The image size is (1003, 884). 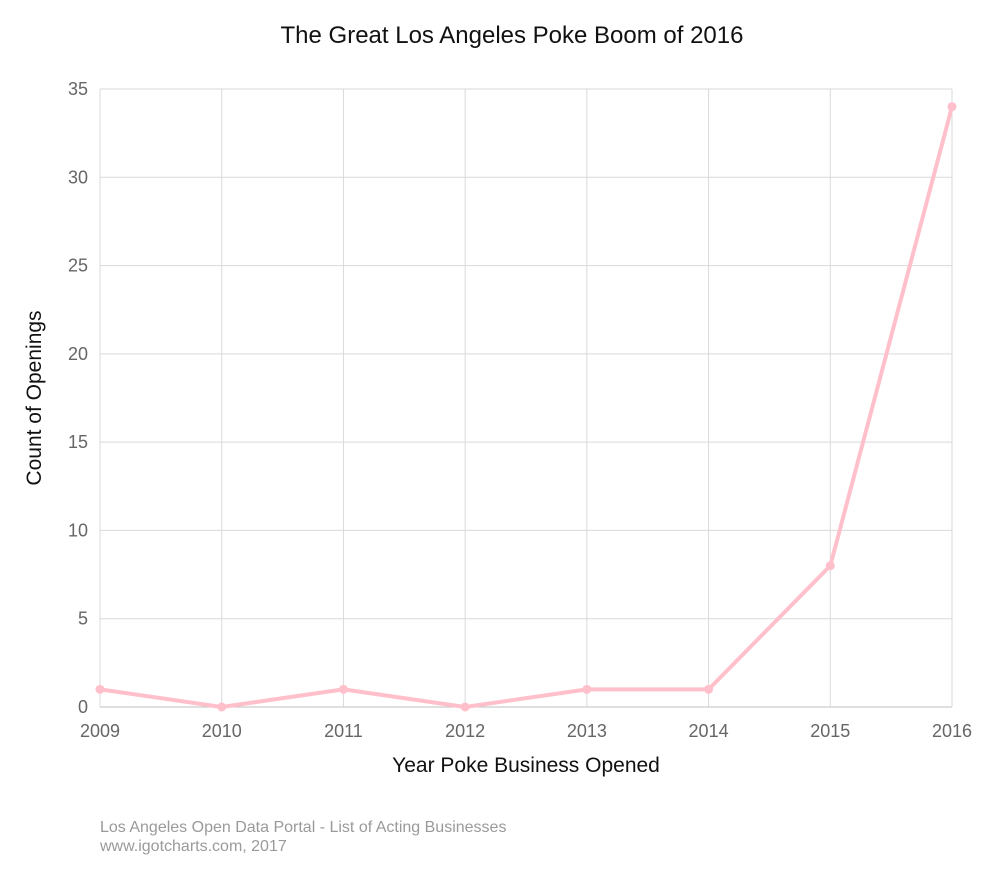 I want to click on x-tick-label: 2015, so click(x=830, y=731).